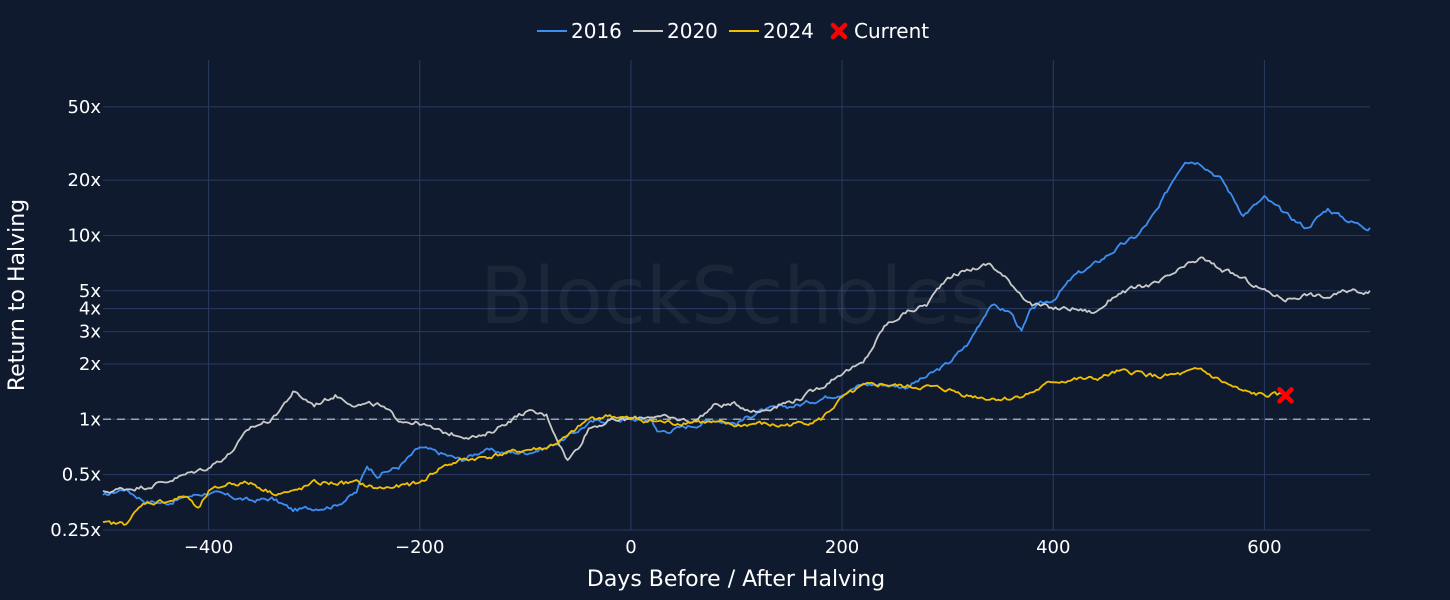 The width and height of the screenshot is (1450, 600). I want to click on y-tick-label: 5x, so click(90, 291).